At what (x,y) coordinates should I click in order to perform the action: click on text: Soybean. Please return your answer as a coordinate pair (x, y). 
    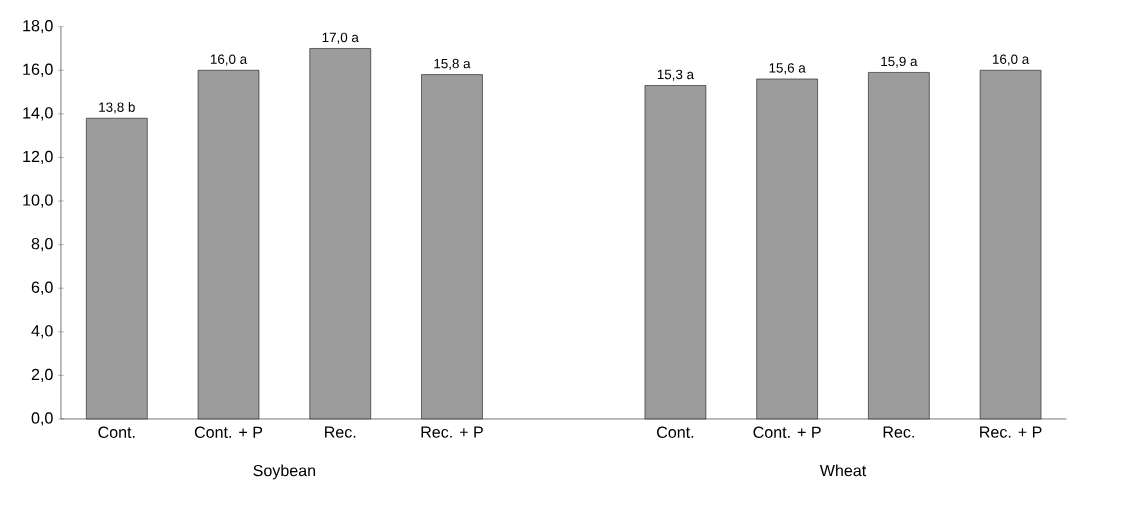
    Looking at the image, I should click on (284, 472).